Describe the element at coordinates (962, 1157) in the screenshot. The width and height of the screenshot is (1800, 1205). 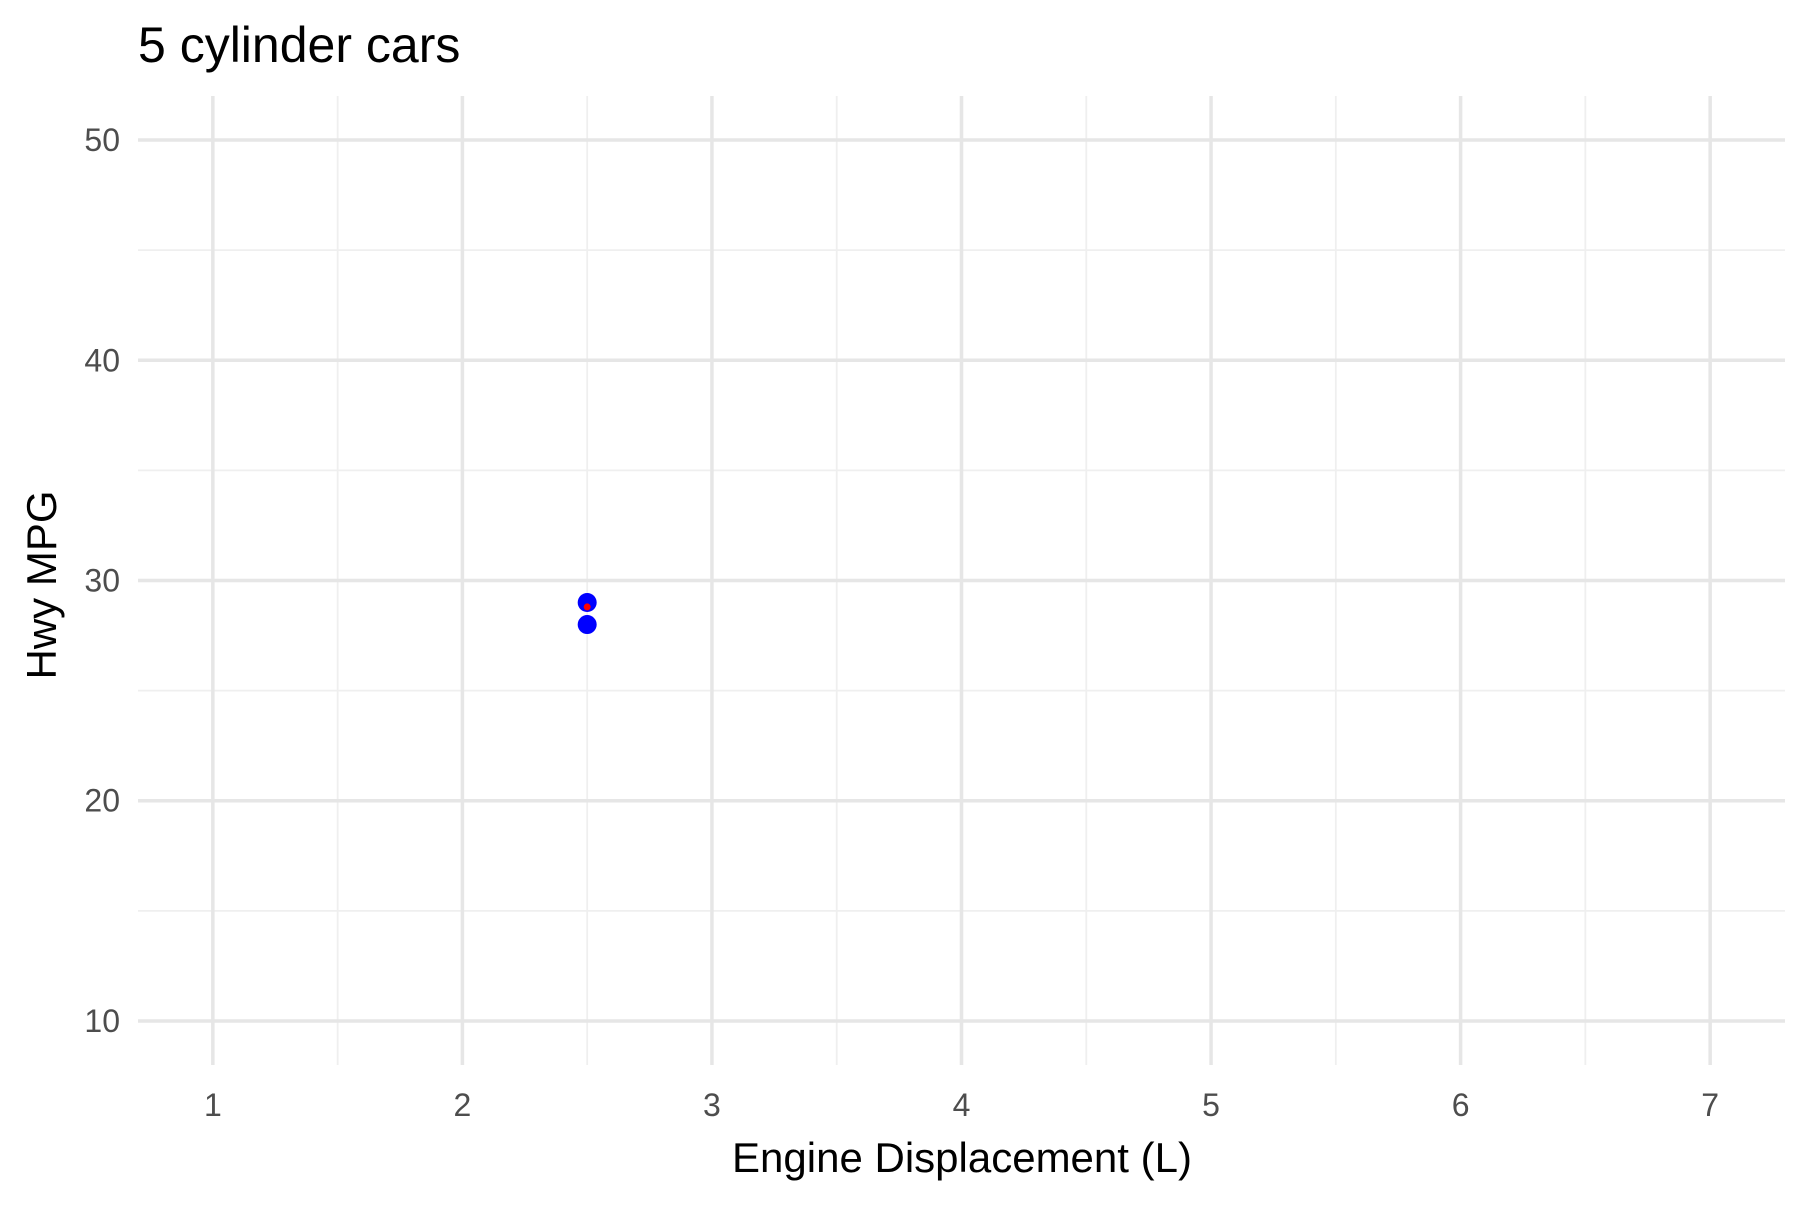
I see `x-axis-title: Engine Displacement (L)` at that location.